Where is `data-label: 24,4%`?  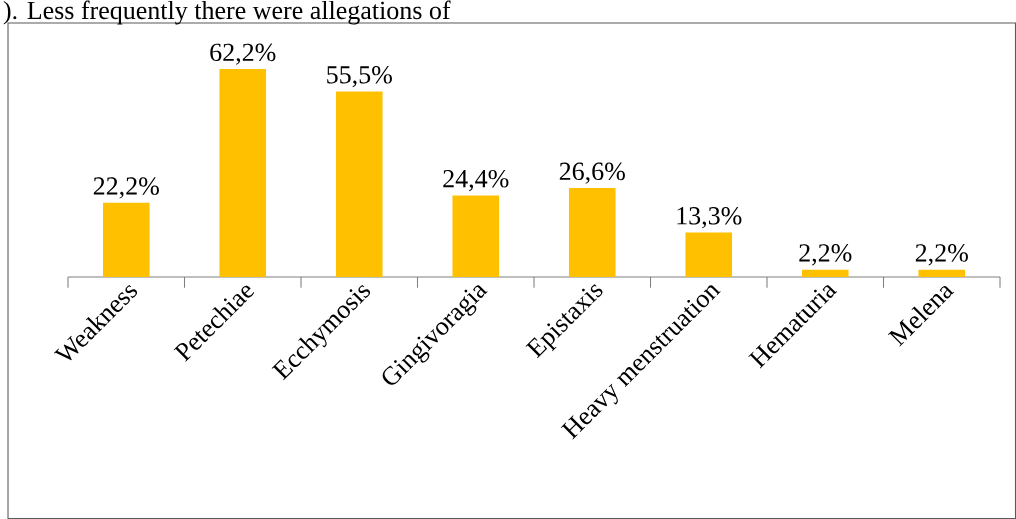 data-label: 24,4% is located at coordinates (476, 180).